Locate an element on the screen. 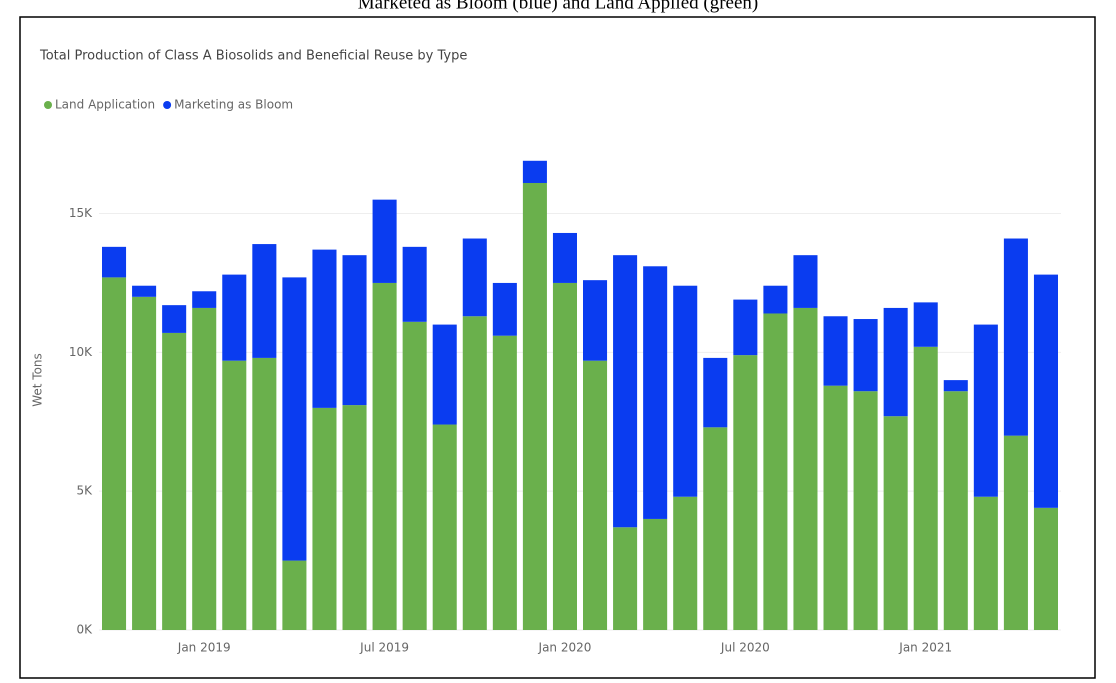 This screenshot has width=1116, height=683. y-tick-label: 15K is located at coordinates (81, 213).